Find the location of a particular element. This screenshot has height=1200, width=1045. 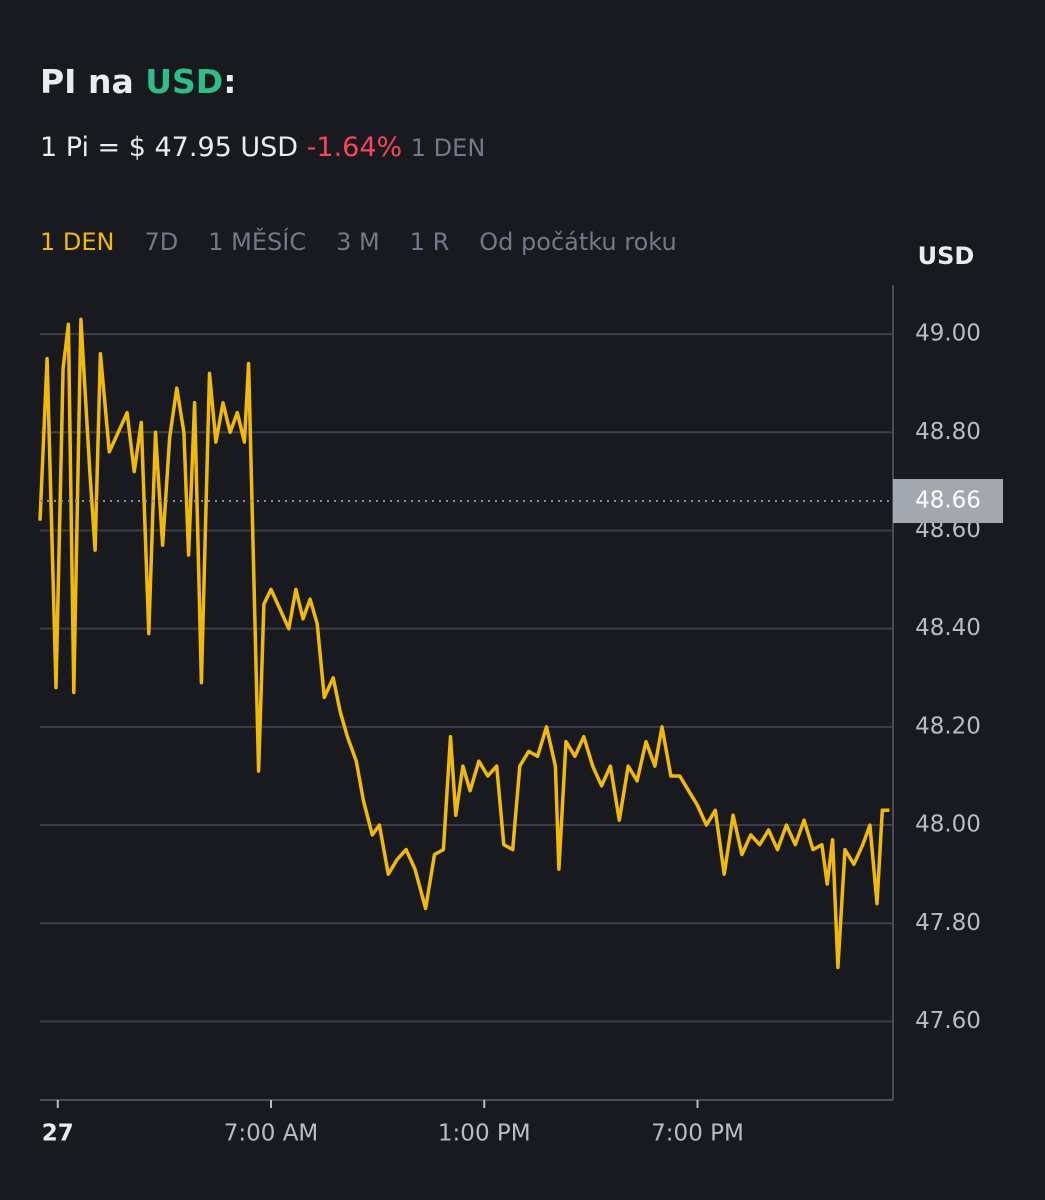

tab: 1 MĚSÍC is located at coordinates (257, 242).